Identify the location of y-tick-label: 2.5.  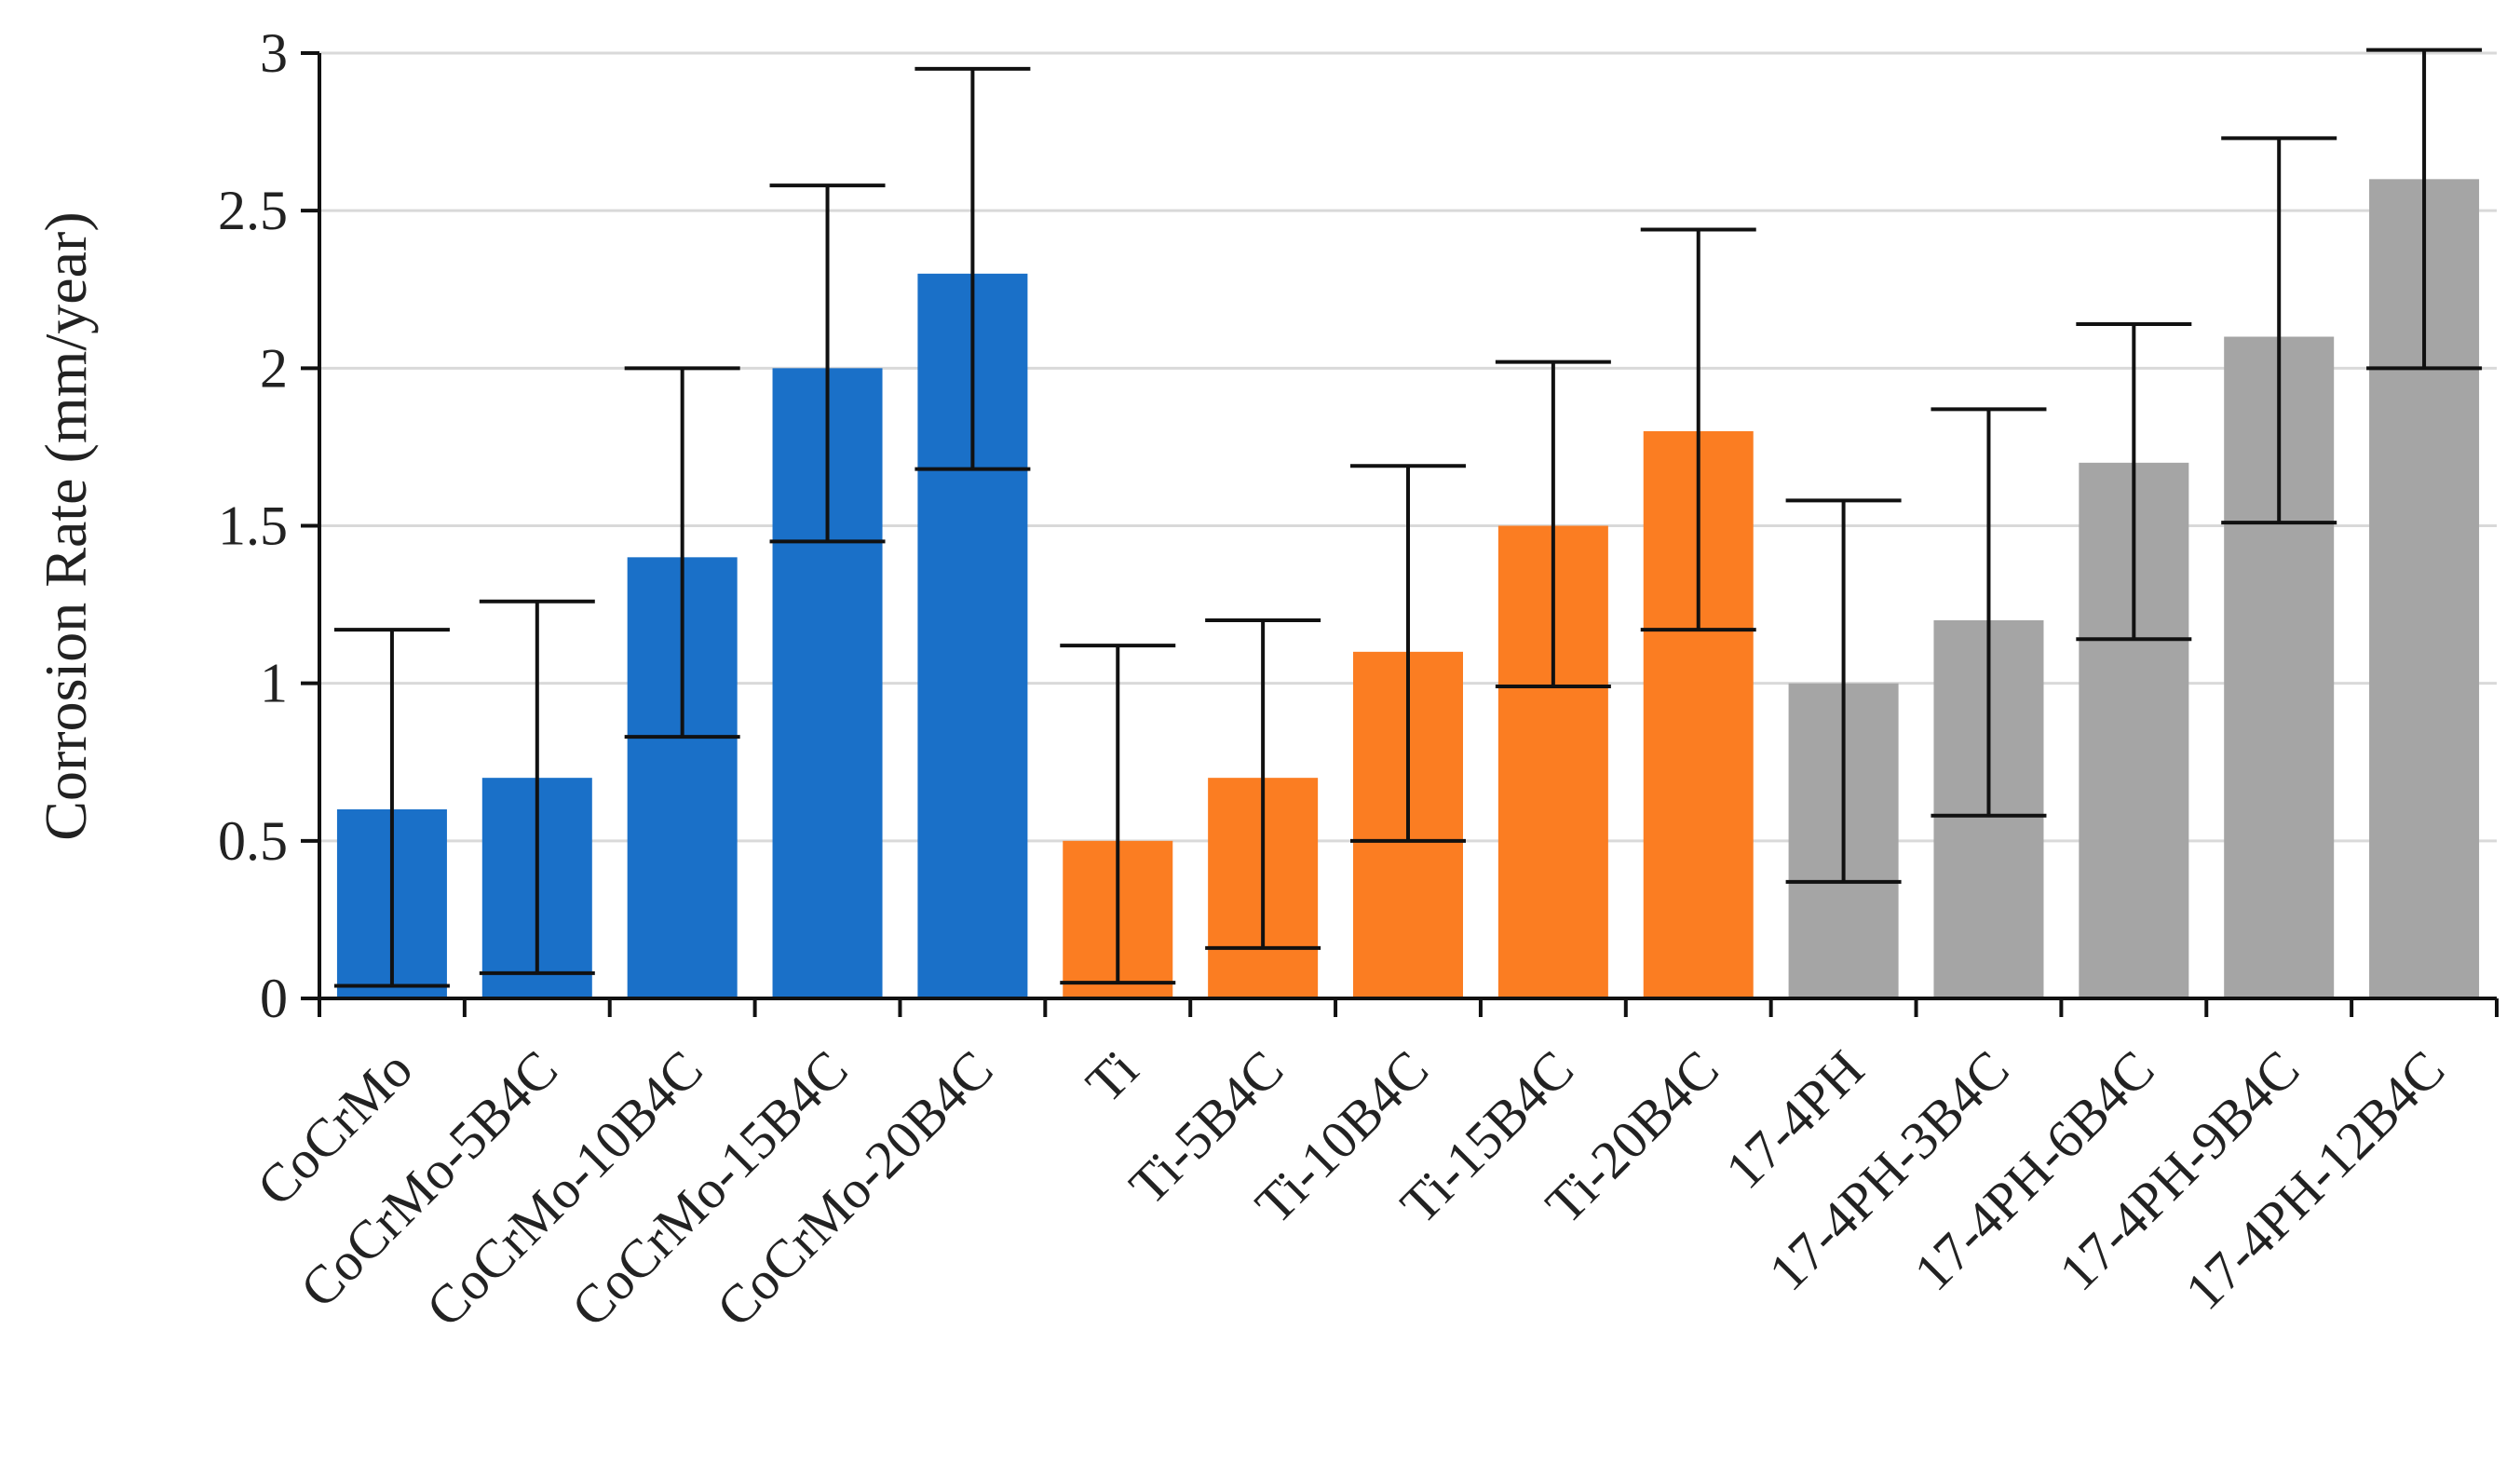
(253, 210).